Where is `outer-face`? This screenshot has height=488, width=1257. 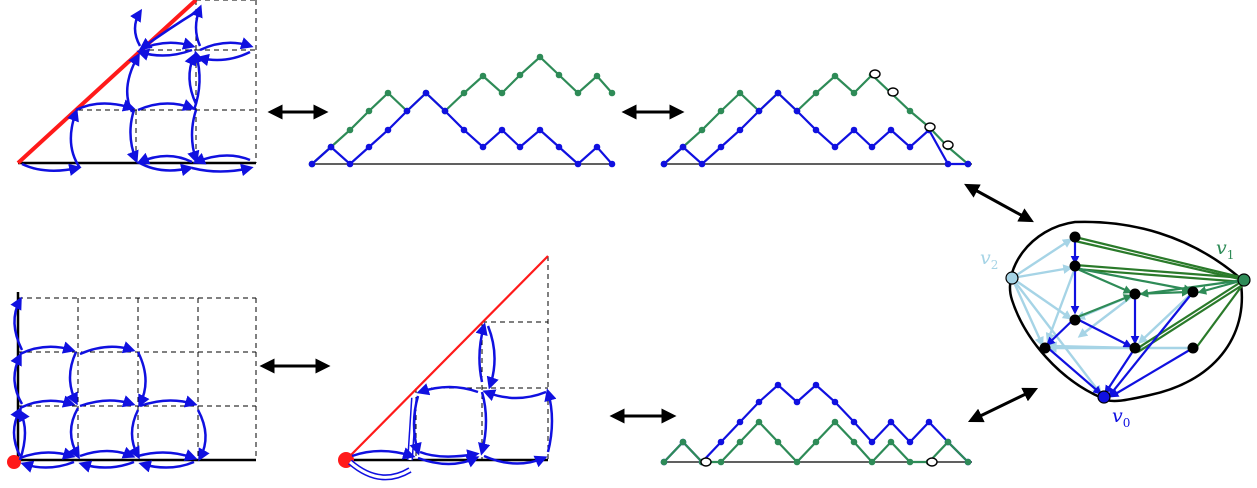
outer-face is located at coordinates (1126, 311).